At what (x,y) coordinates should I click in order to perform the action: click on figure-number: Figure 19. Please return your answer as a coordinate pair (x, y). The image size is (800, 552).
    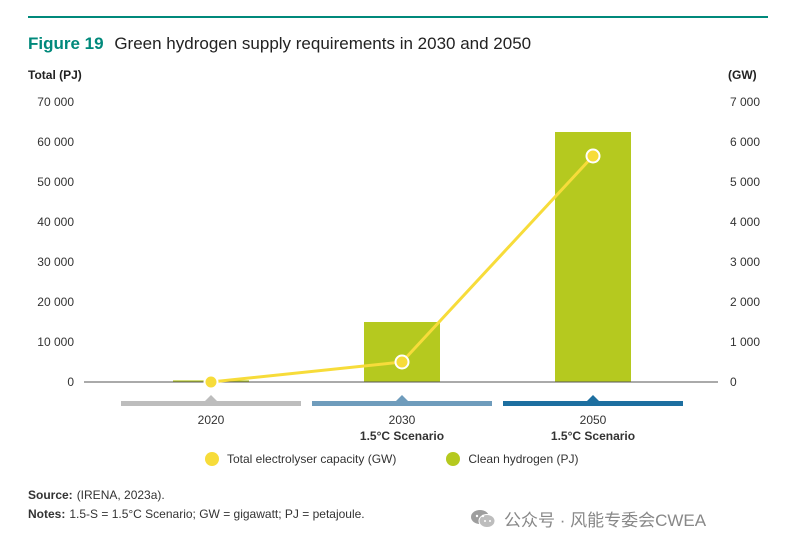
    Looking at the image, I should click on (66, 43).